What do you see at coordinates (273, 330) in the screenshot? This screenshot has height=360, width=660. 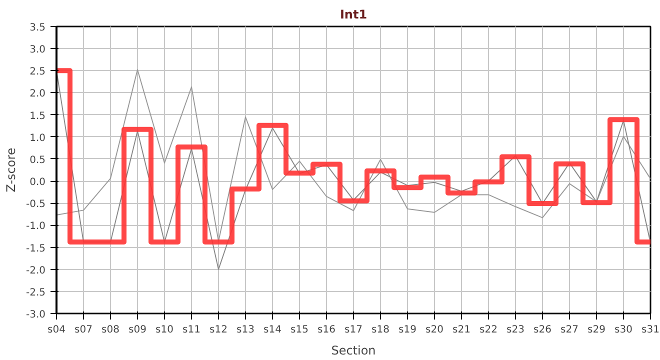 I see `x-tick-label: s14` at bounding box center [273, 330].